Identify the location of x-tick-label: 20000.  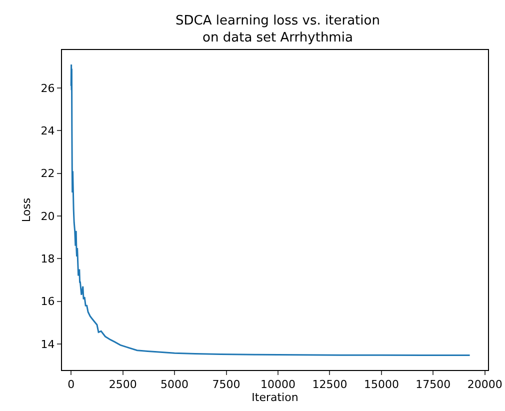
(484, 385).